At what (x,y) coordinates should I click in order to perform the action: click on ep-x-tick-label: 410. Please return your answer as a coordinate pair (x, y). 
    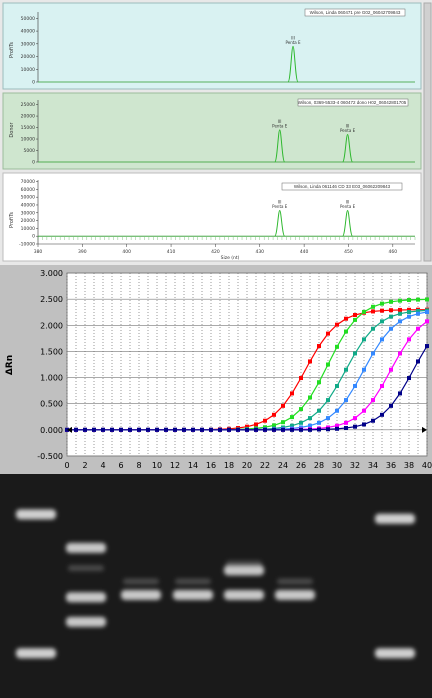
    Looking at the image, I should click on (171, 252).